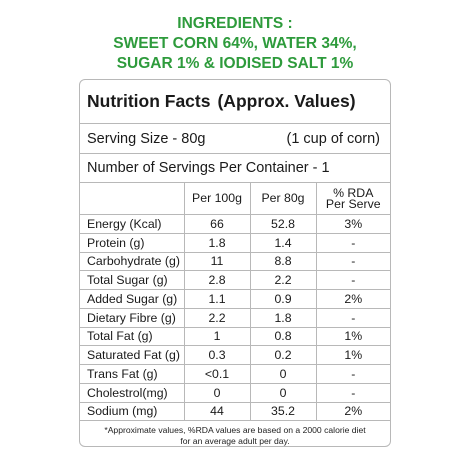 Image resolution: width=470 pixels, height=470 pixels. I want to click on table-row: Energy (Kcal) 66 52.8 3%, so click(235, 224).